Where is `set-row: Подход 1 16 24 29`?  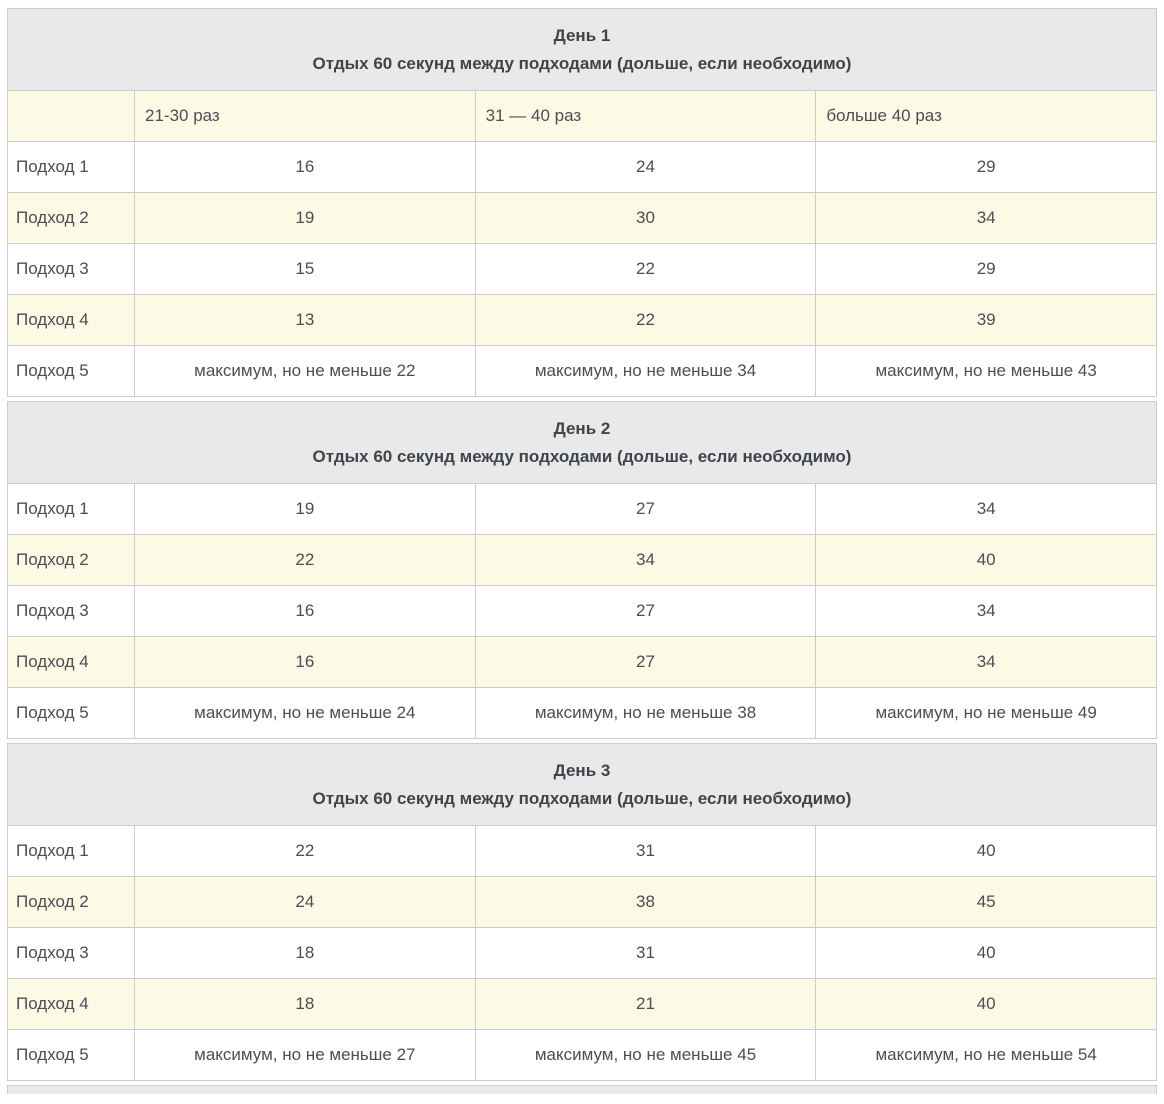
set-row: Подход 1 16 24 29 is located at coordinates (582, 167).